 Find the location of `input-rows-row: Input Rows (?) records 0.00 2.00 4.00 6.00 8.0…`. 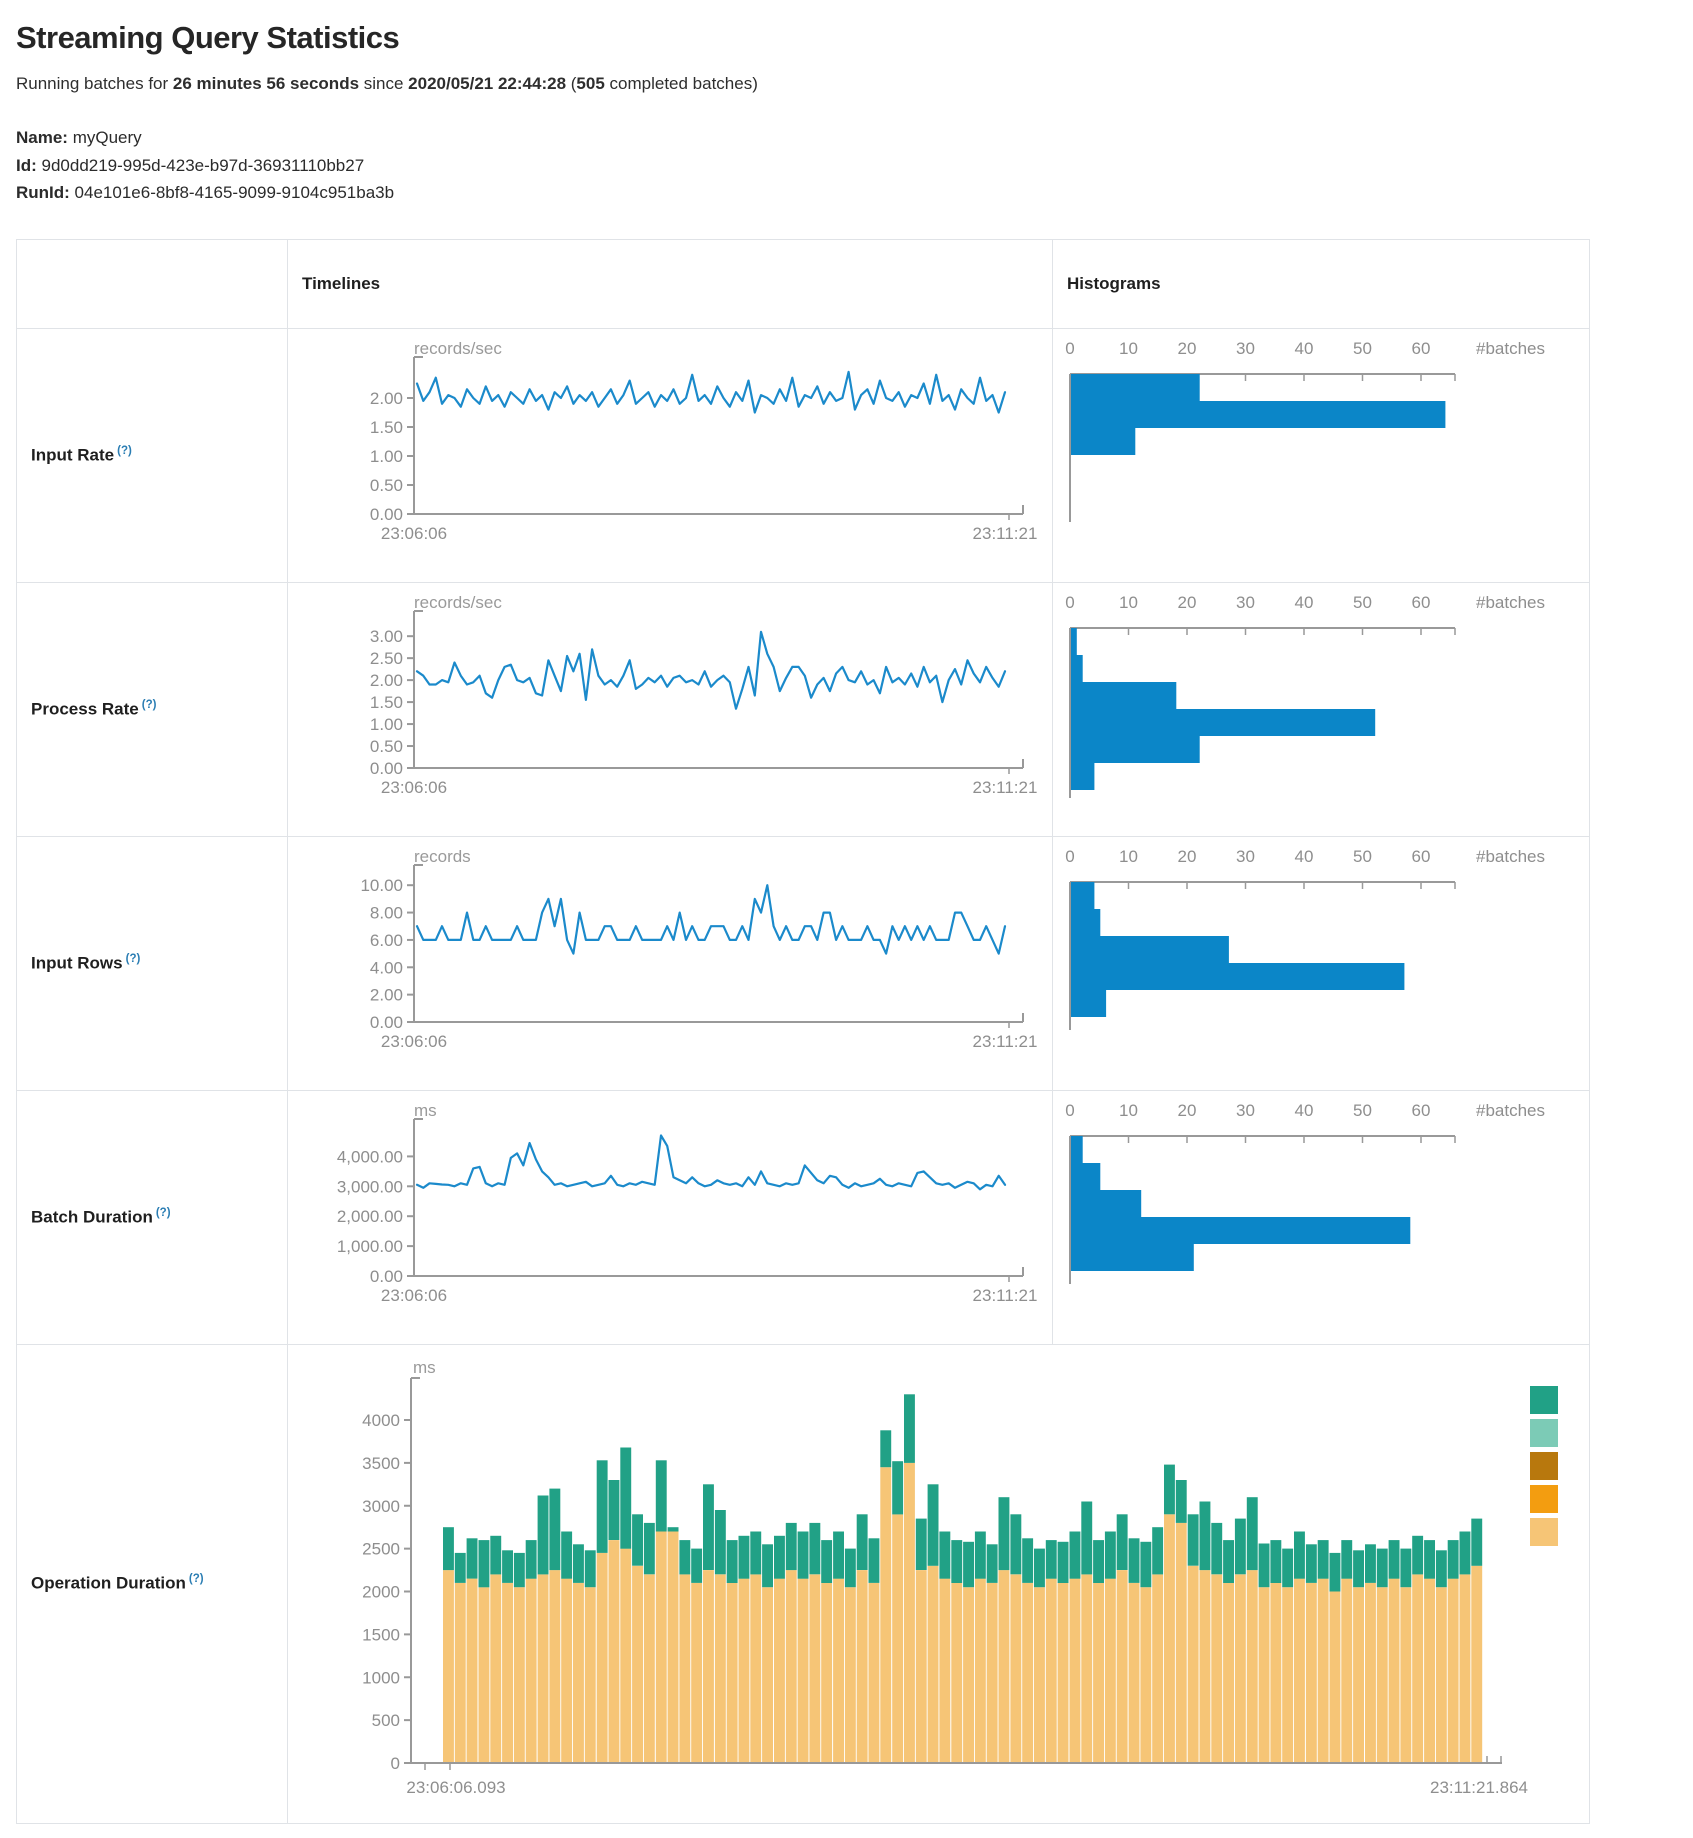

input-rows-row: Input Rows (?) records 0.00 2.00 4.00 6.00 8.0… is located at coordinates (803, 963).